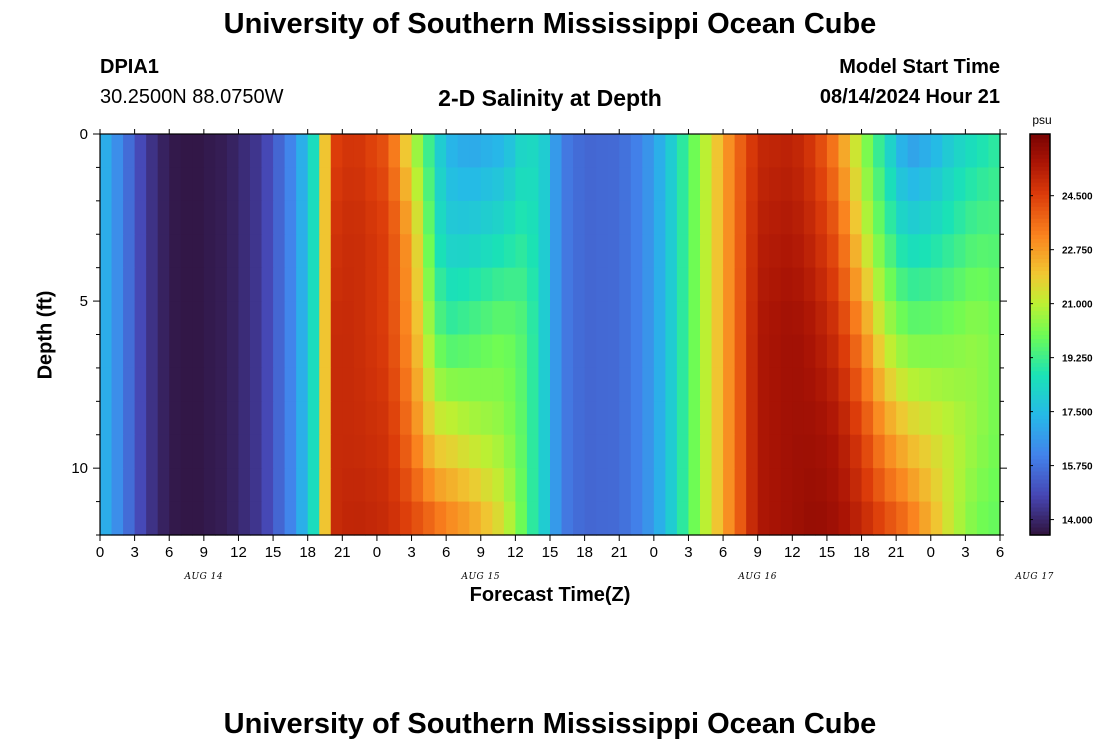 The height and width of the screenshot is (750, 1100). Describe the element at coordinates (169, 552) in the screenshot. I see `x-tick-label: 6` at that location.